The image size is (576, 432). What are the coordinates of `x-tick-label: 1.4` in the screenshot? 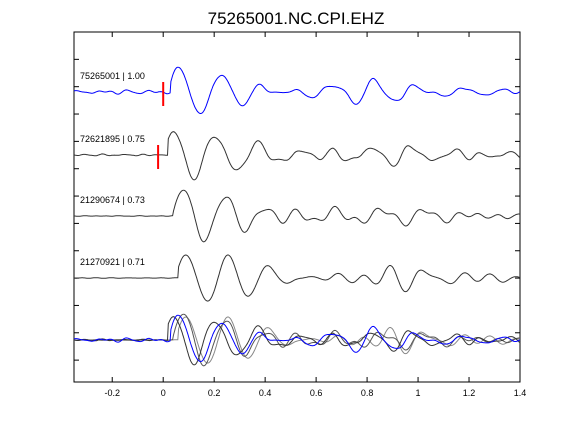 It's located at (520, 393).